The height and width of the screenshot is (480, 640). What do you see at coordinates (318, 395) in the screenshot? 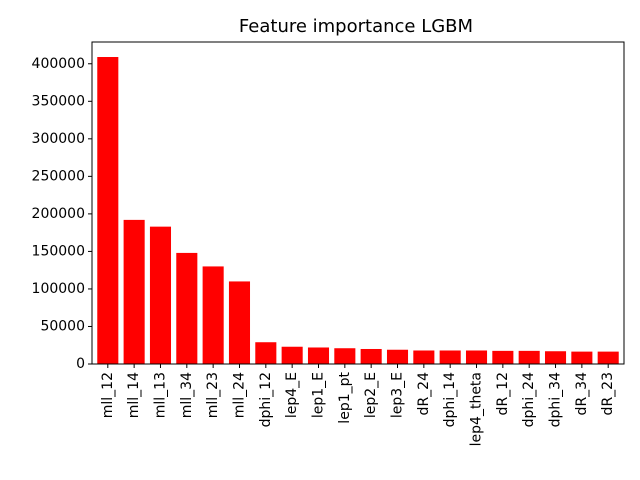
I see `x-tick-label: lep1_E` at bounding box center [318, 395].